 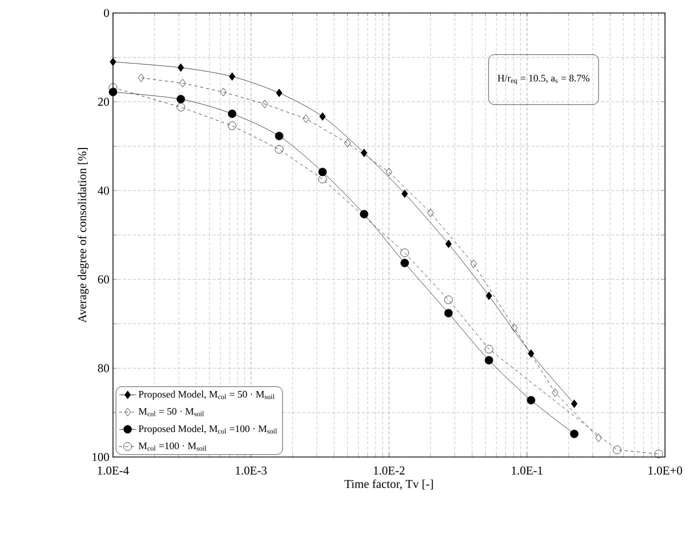 I want to click on legend-label: M$_{col}$ = 50 · M$_{soil}$, so click(x=171, y=412).